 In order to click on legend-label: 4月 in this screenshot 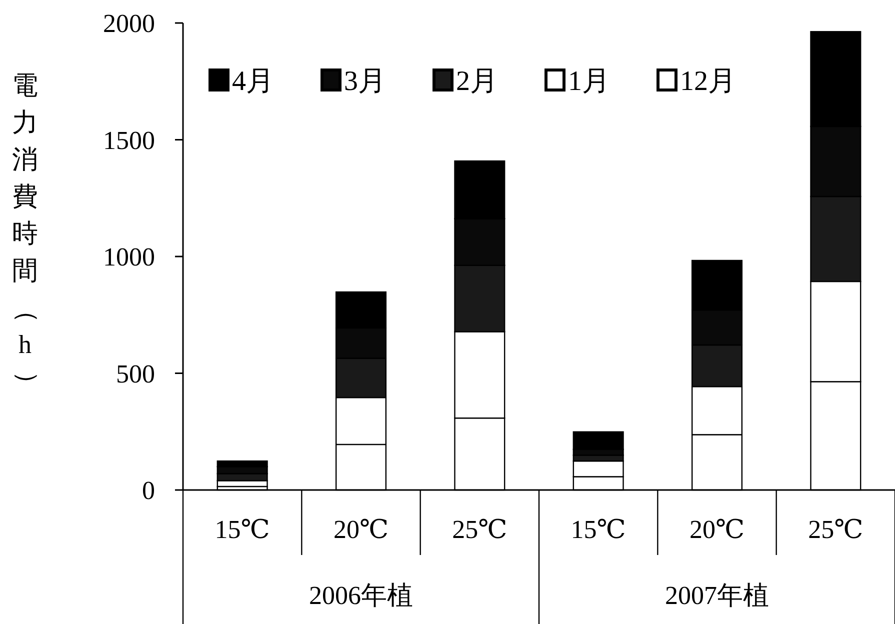, I will do `click(253, 81)`.